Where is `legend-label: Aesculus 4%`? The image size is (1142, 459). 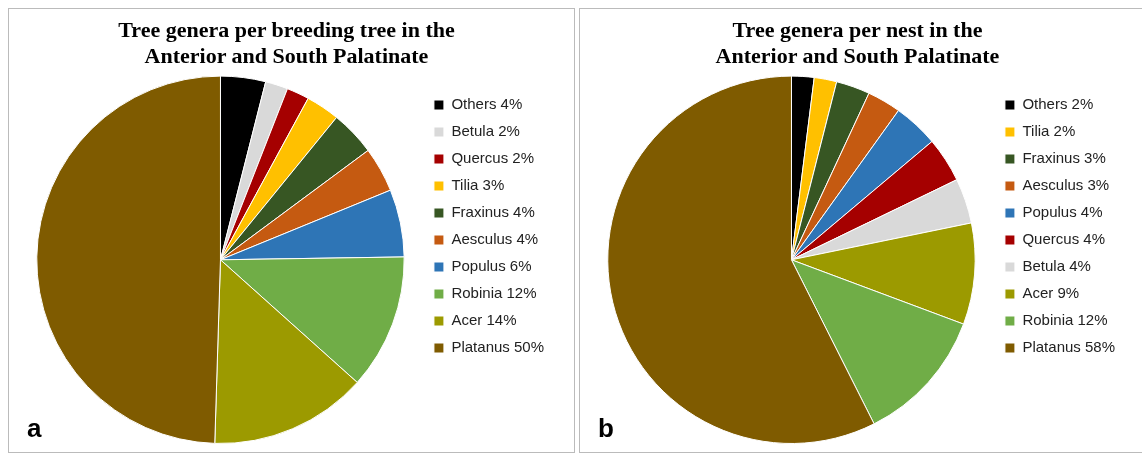
legend-label: Aesculus 4% is located at coordinates (495, 239).